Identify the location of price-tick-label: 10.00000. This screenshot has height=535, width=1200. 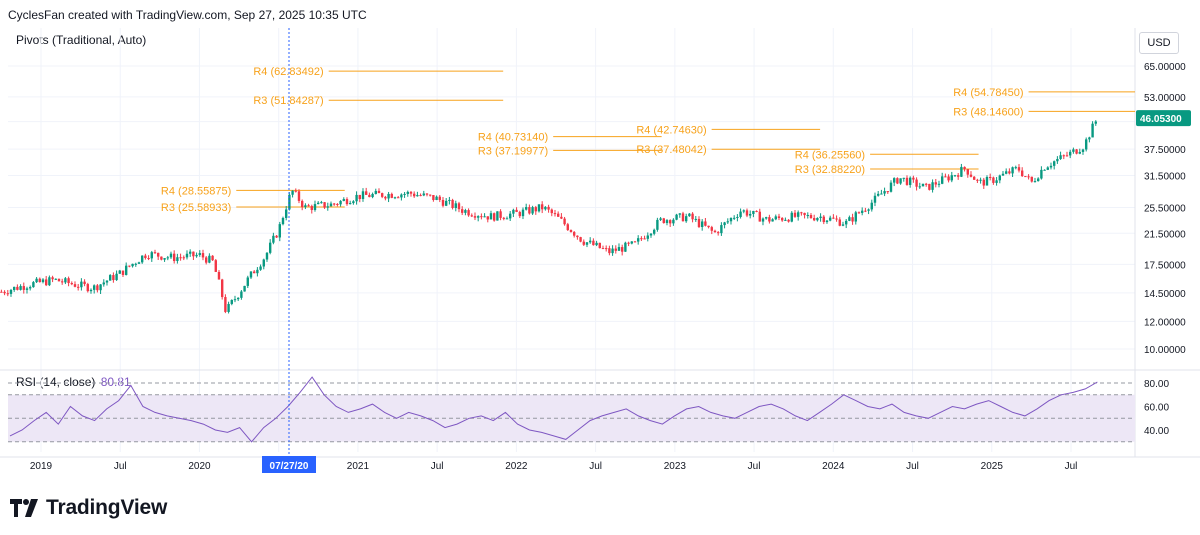
(1165, 350).